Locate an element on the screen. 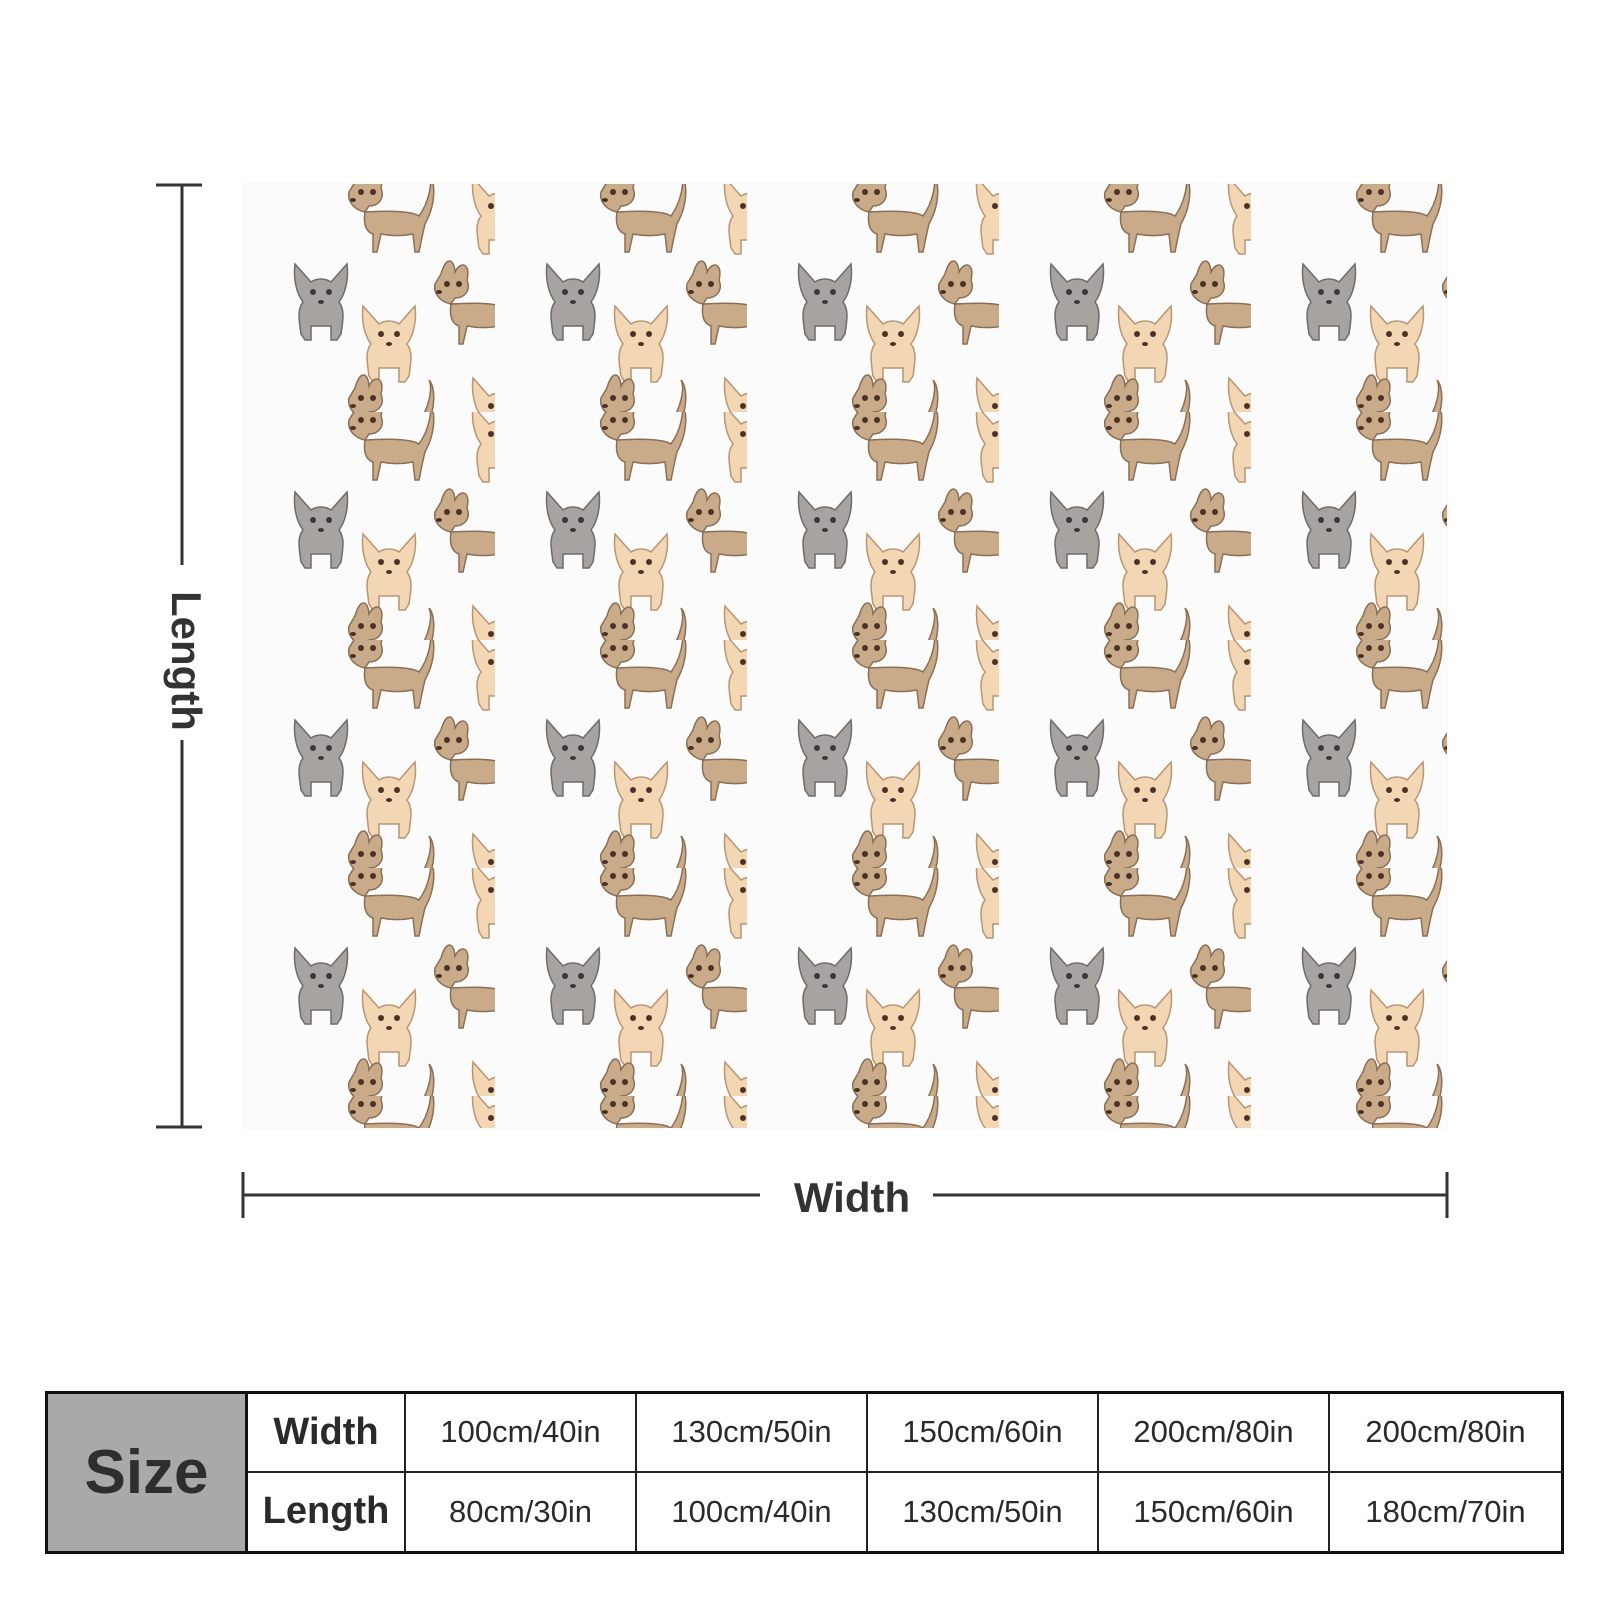 This screenshot has width=1600, height=1600. size-cell-width: 100cm/40in is located at coordinates (521, 1433).